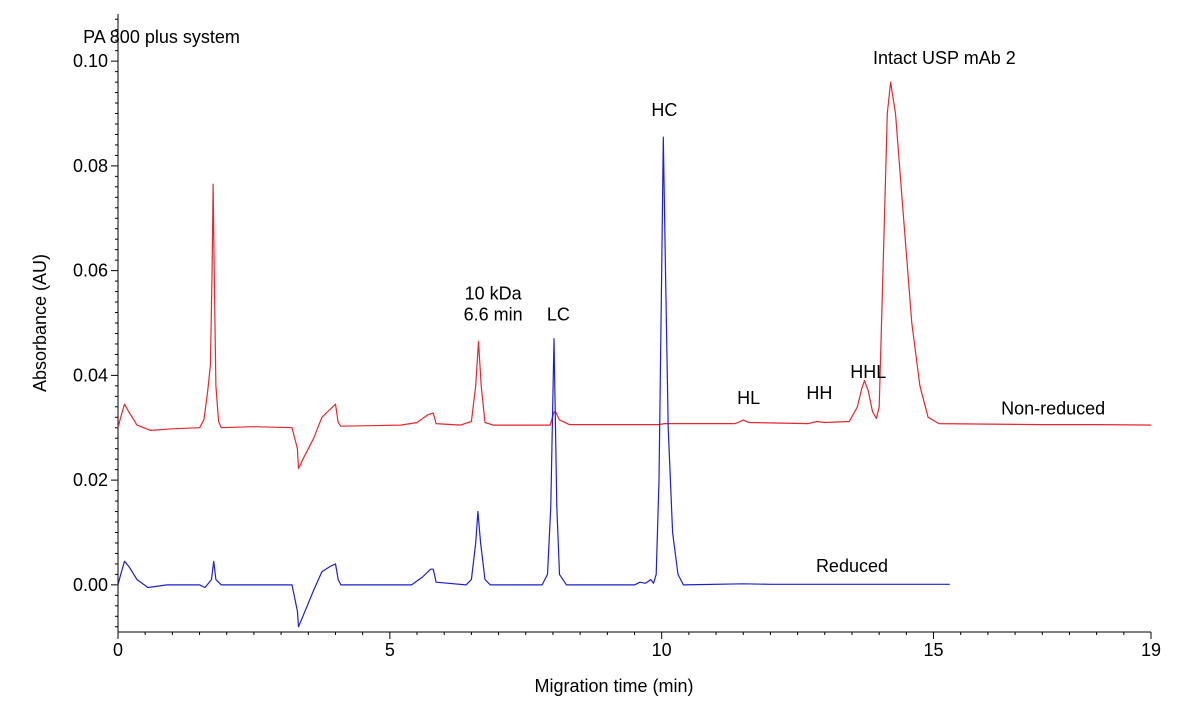 Image resolution: width=1191 pixels, height=713 pixels. Describe the element at coordinates (90, 166) in the screenshot. I see `y-tick-label: 0.08` at that location.